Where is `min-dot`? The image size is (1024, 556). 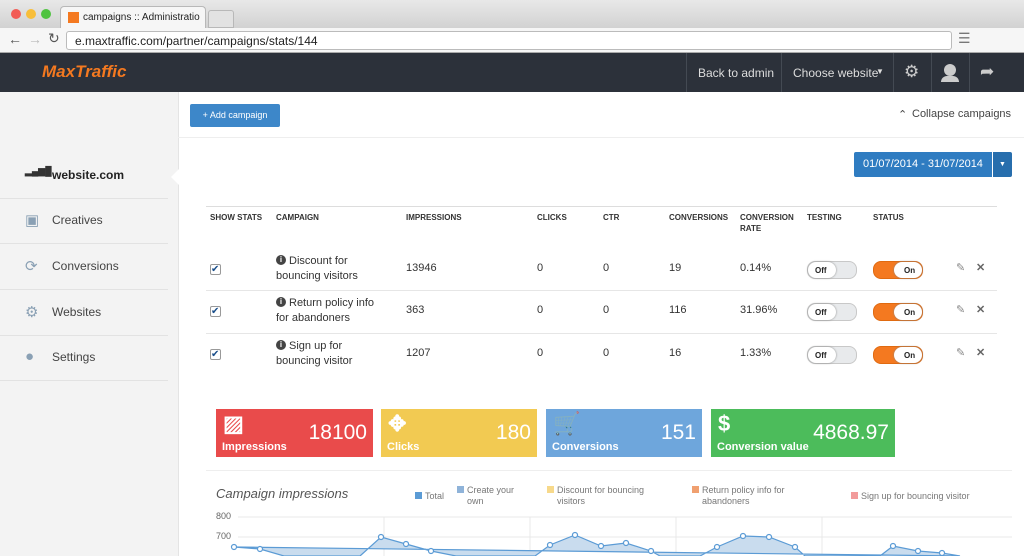 min-dot is located at coordinates (31, 14).